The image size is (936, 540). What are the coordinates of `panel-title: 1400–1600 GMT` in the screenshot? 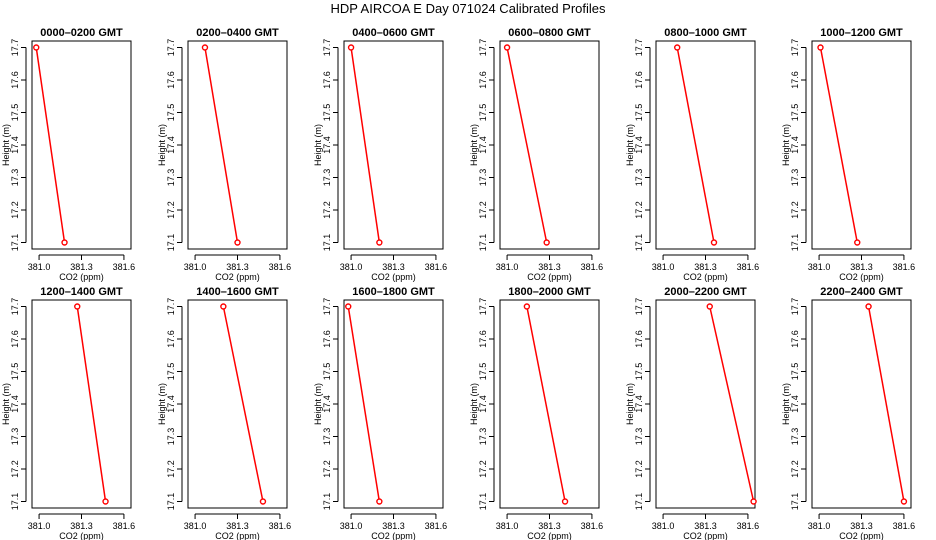 It's located at (237, 292).